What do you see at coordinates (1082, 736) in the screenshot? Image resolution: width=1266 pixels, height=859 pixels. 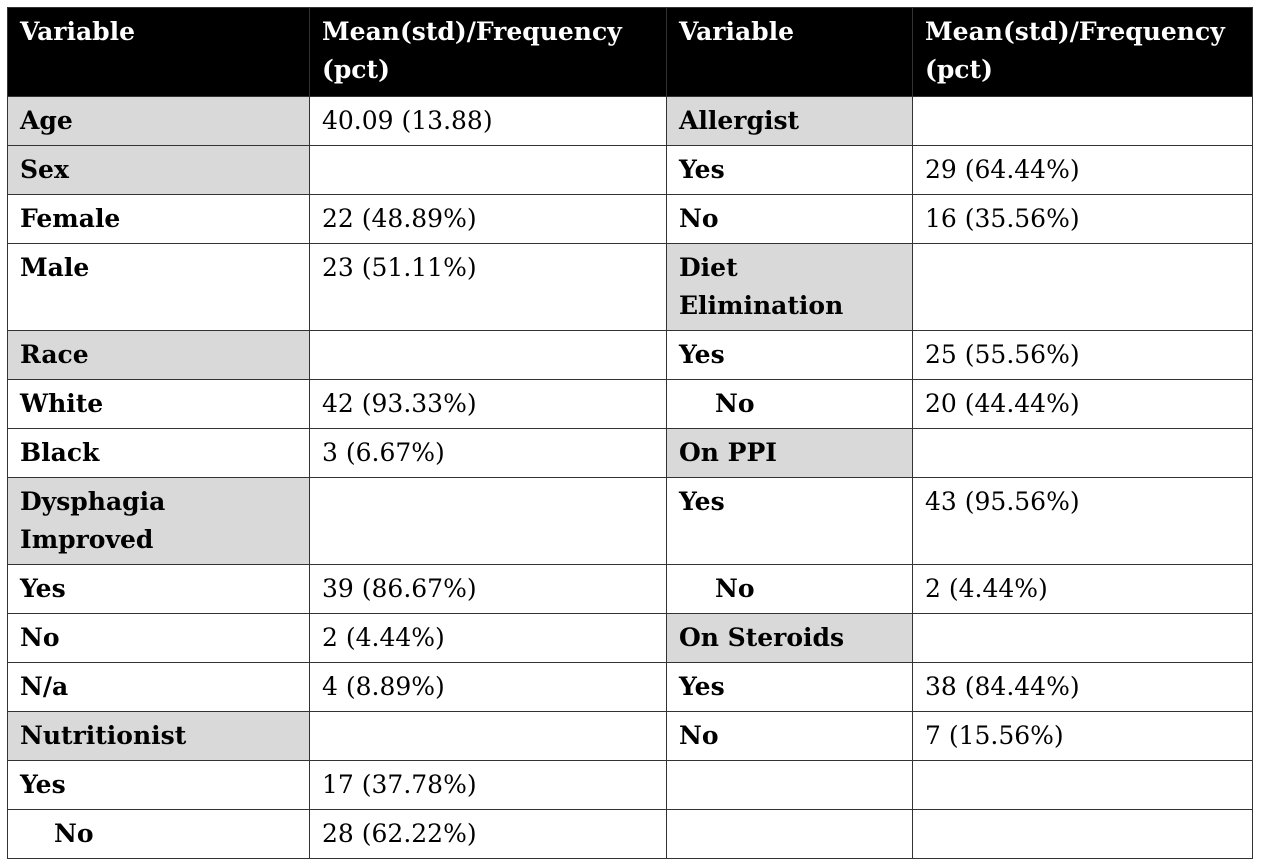 I see `value-cell: 7 (15.56%)` at bounding box center [1082, 736].